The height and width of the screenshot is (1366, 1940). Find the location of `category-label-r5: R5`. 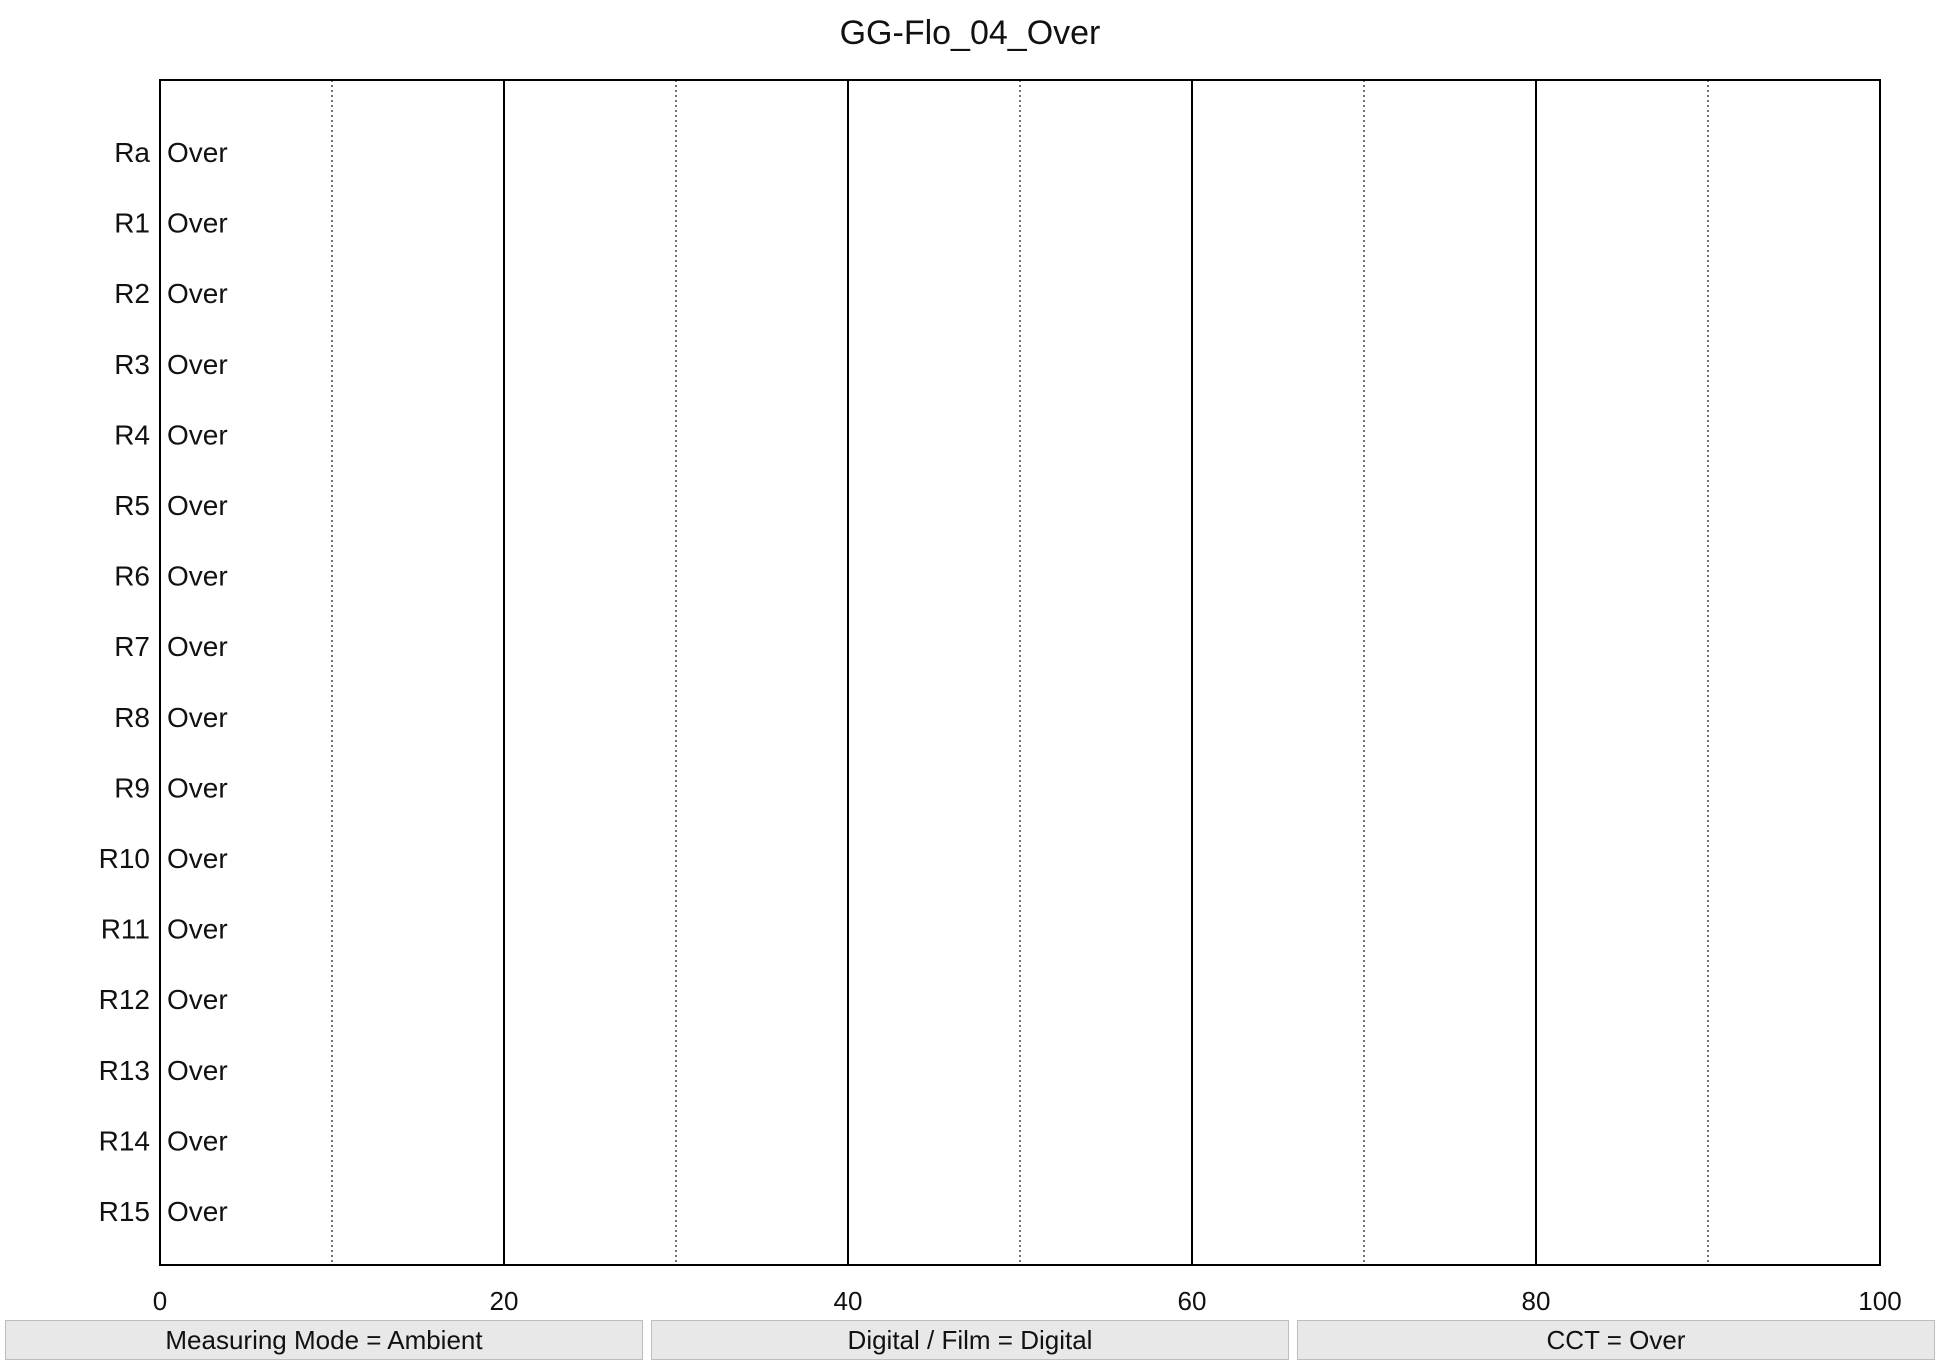

category-label-r5: R5 is located at coordinates (132, 505).